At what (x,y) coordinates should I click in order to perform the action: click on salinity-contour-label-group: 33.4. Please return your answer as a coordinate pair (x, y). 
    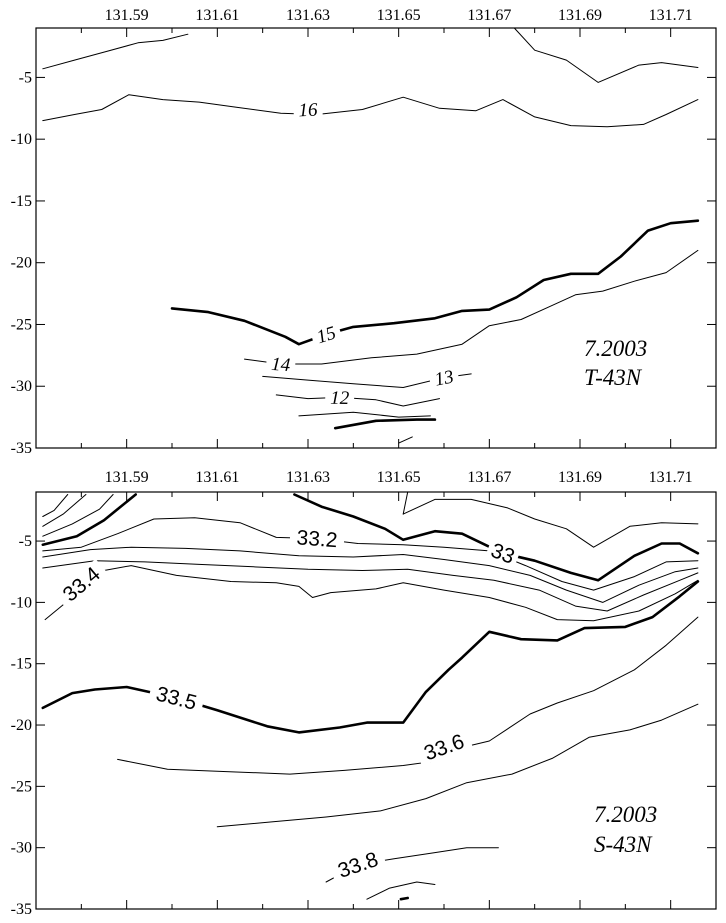
    Looking at the image, I should click on (81, 584).